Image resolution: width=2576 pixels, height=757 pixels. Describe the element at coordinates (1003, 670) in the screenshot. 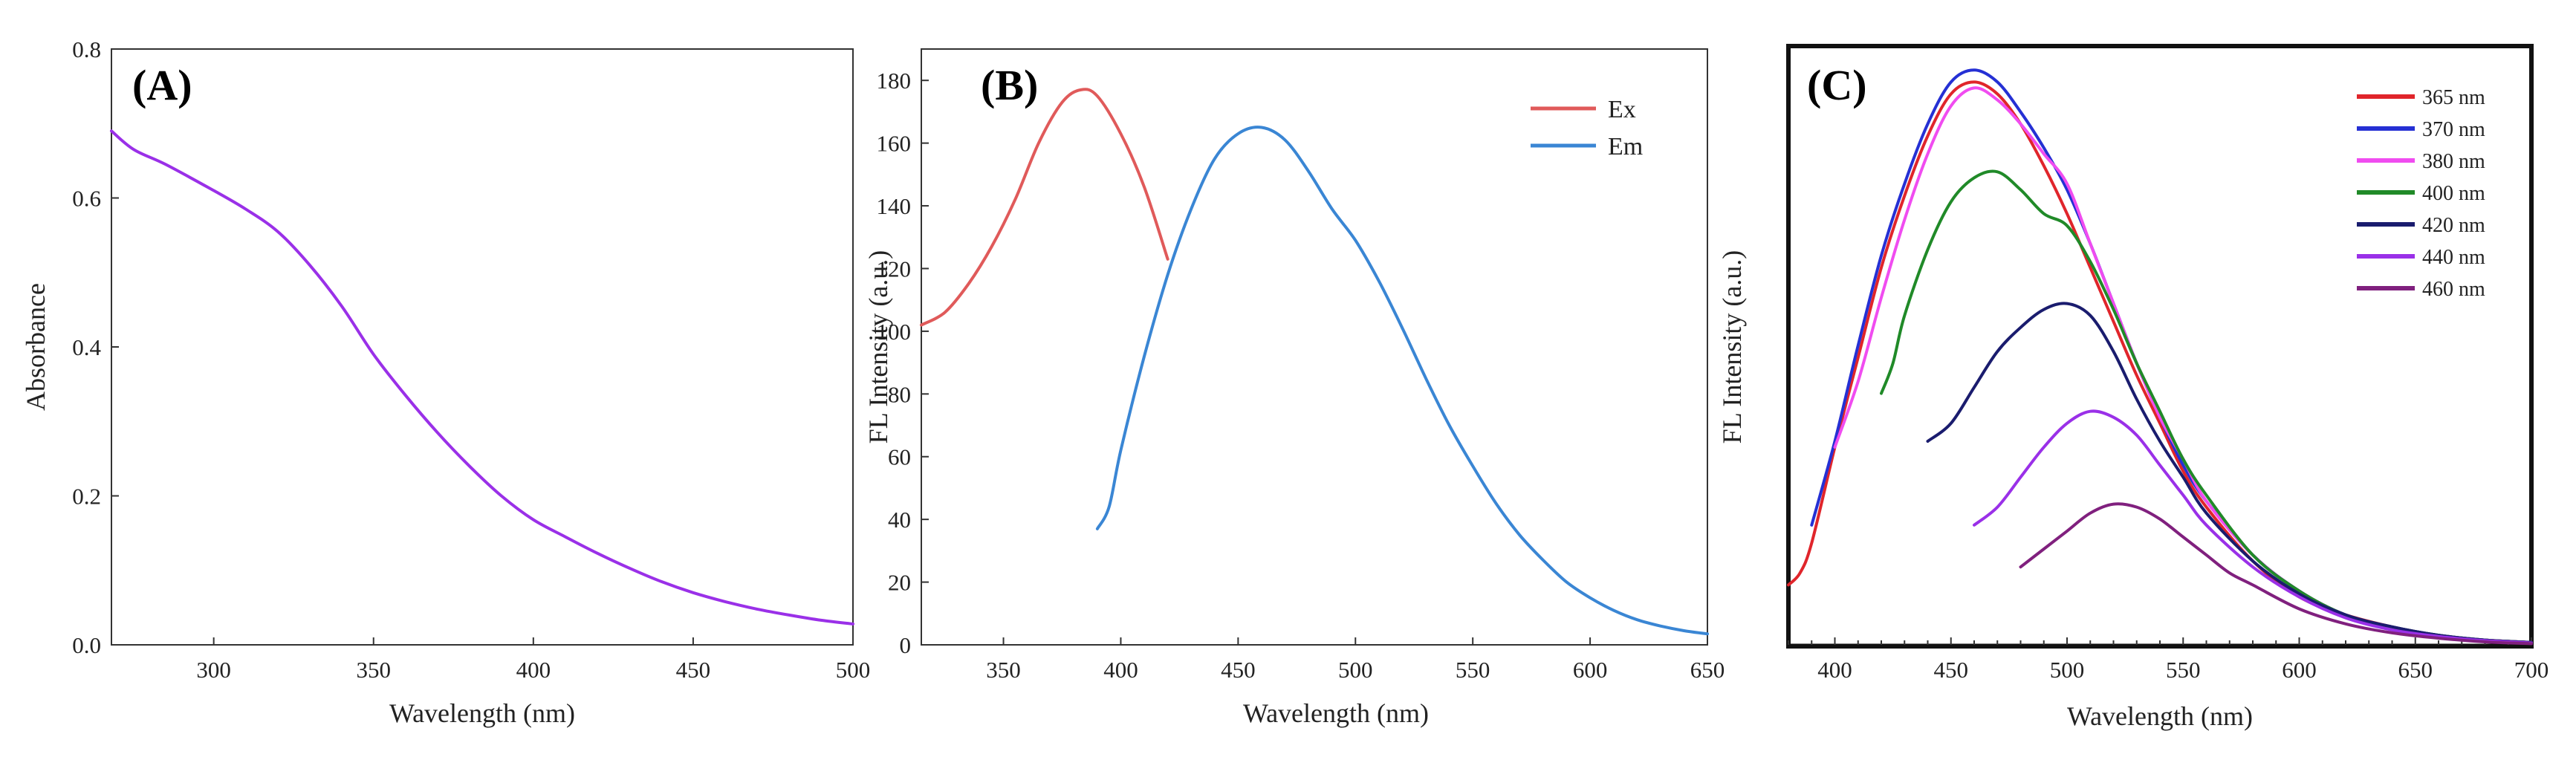

I see `panel-b-x-tick-label: 350` at that location.